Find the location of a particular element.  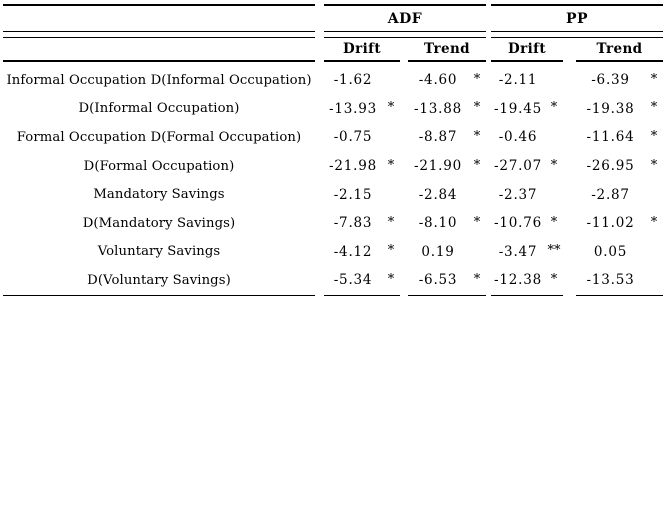

cell-adf-drift: -13.93 * is located at coordinates (362, 109).